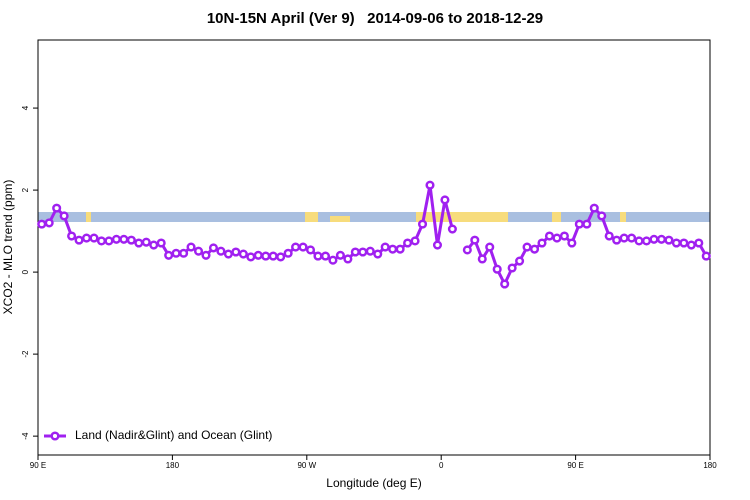  I want to click on x-tick-label: 90 W, so click(306, 465).